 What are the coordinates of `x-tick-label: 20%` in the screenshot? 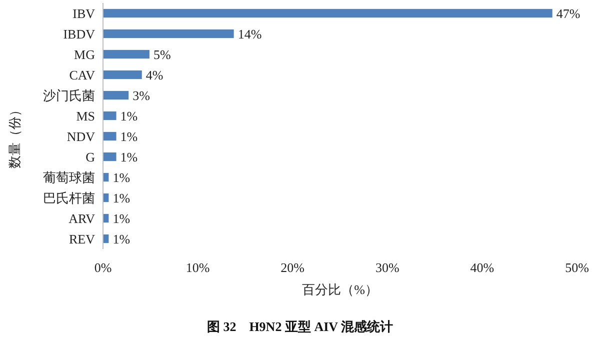 It's located at (292, 267).